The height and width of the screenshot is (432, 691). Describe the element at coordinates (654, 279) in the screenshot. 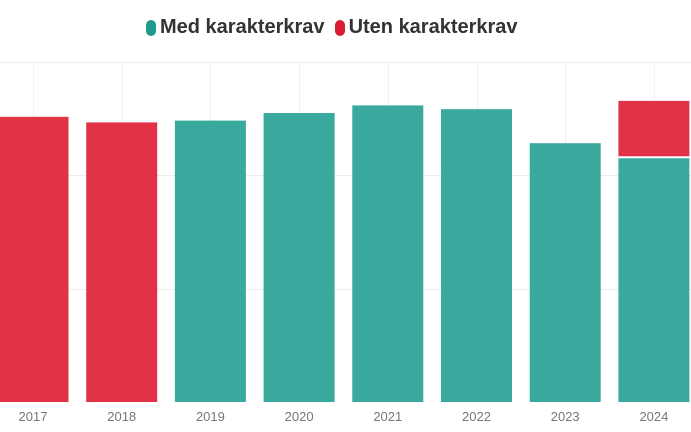

I see `bar-2024-med-karakterkrav` at that location.